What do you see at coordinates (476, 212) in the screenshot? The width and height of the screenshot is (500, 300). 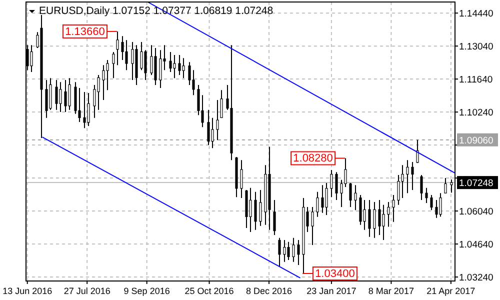 I see `y-tick-label: 1.06040` at bounding box center [476, 212].